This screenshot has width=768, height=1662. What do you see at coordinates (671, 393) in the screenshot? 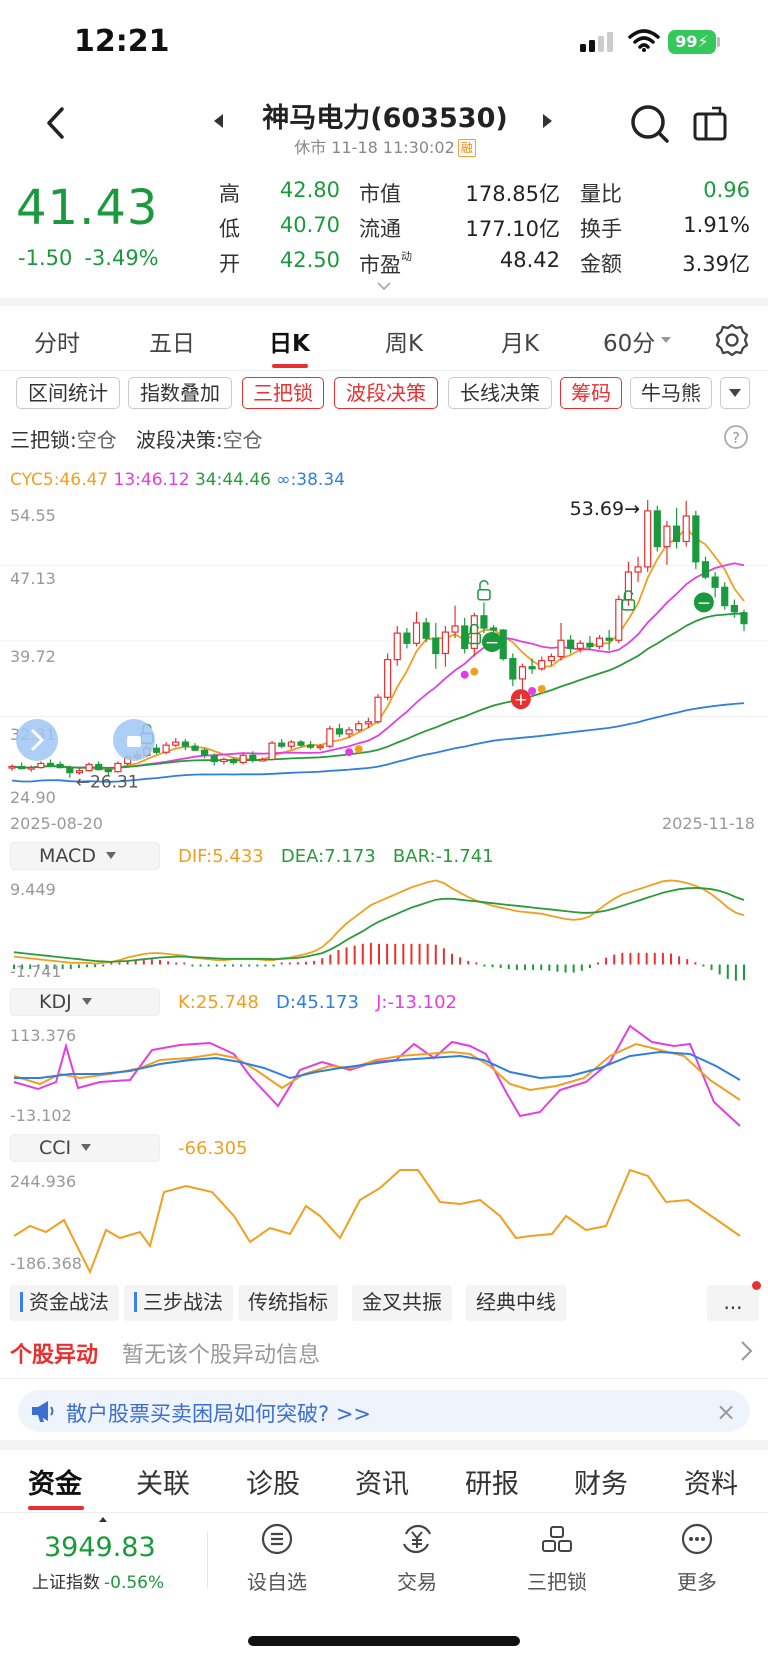
I see `chip-bull-bear: 牛马熊` at bounding box center [671, 393].